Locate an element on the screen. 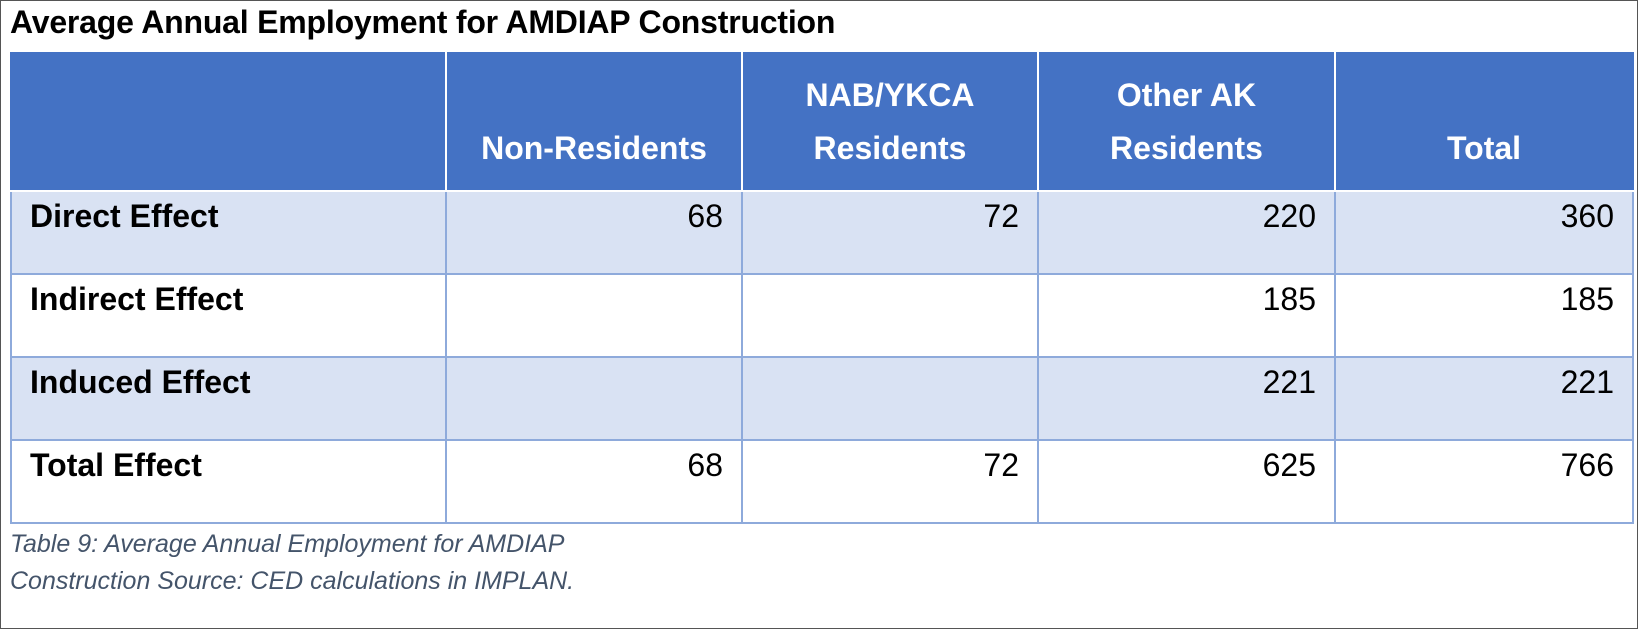  header-line-1: Other AK is located at coordinates (1186, 95).